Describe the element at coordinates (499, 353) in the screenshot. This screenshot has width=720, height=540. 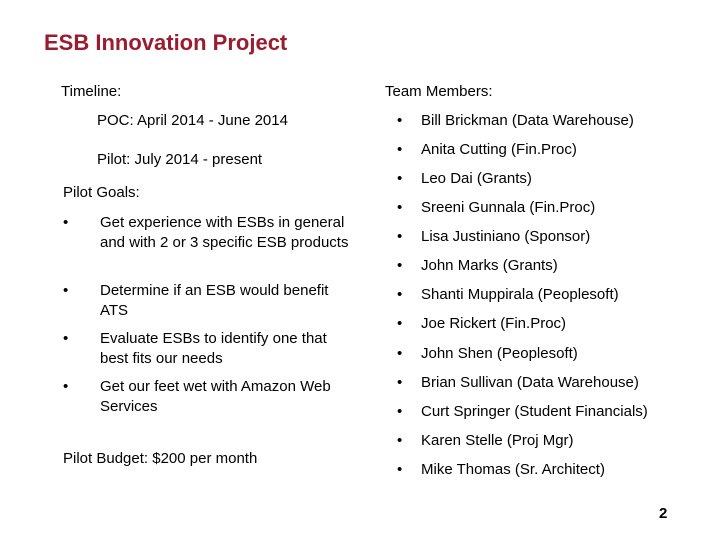
I see `team-member-name: John Shen (Peoplesoft)` at that location.